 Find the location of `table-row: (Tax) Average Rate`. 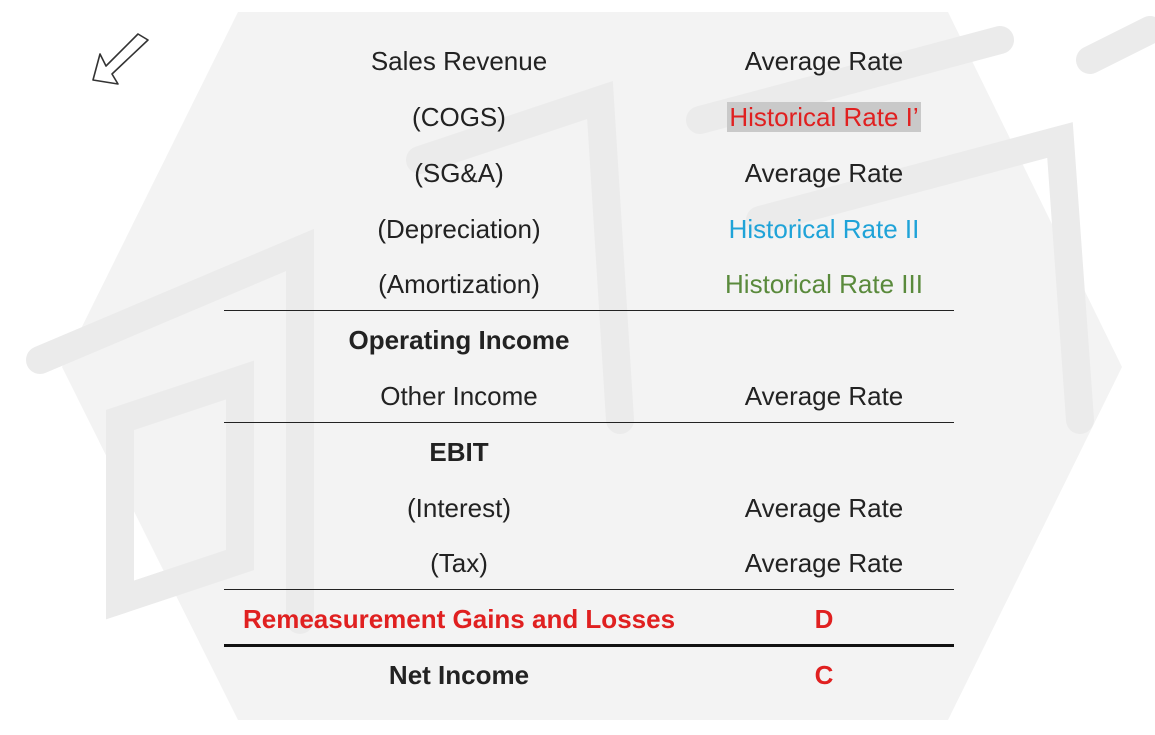

table-row: (Tax) Average Rate is located at coordinates (589, 563).